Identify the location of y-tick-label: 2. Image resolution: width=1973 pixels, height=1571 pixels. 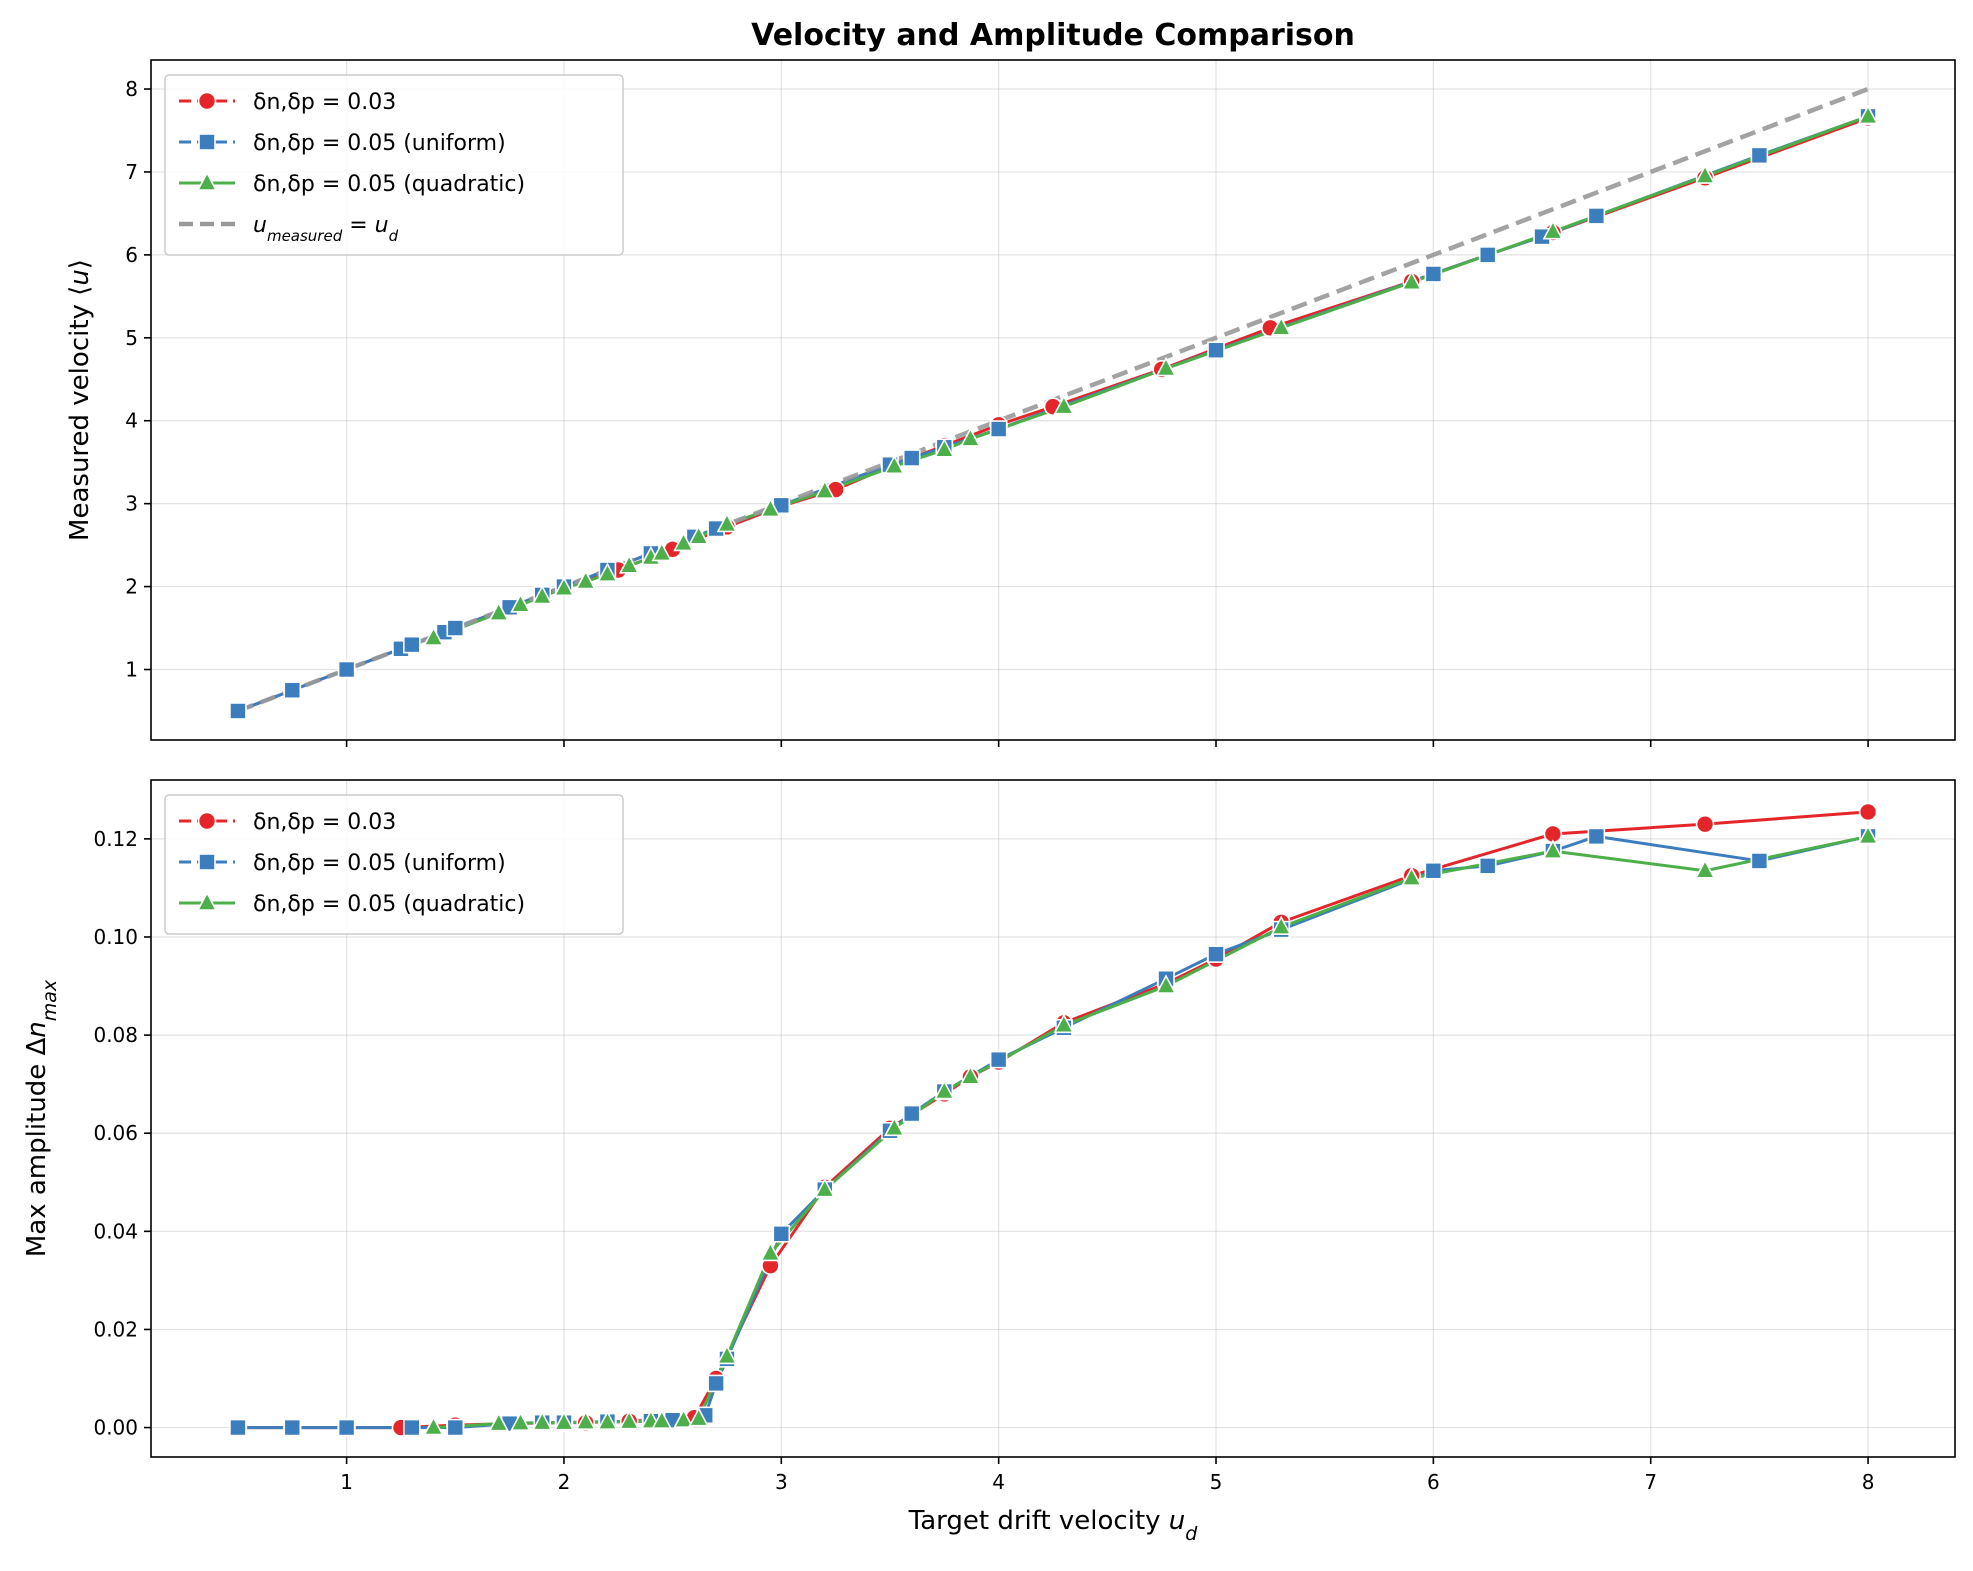
(131, 587).